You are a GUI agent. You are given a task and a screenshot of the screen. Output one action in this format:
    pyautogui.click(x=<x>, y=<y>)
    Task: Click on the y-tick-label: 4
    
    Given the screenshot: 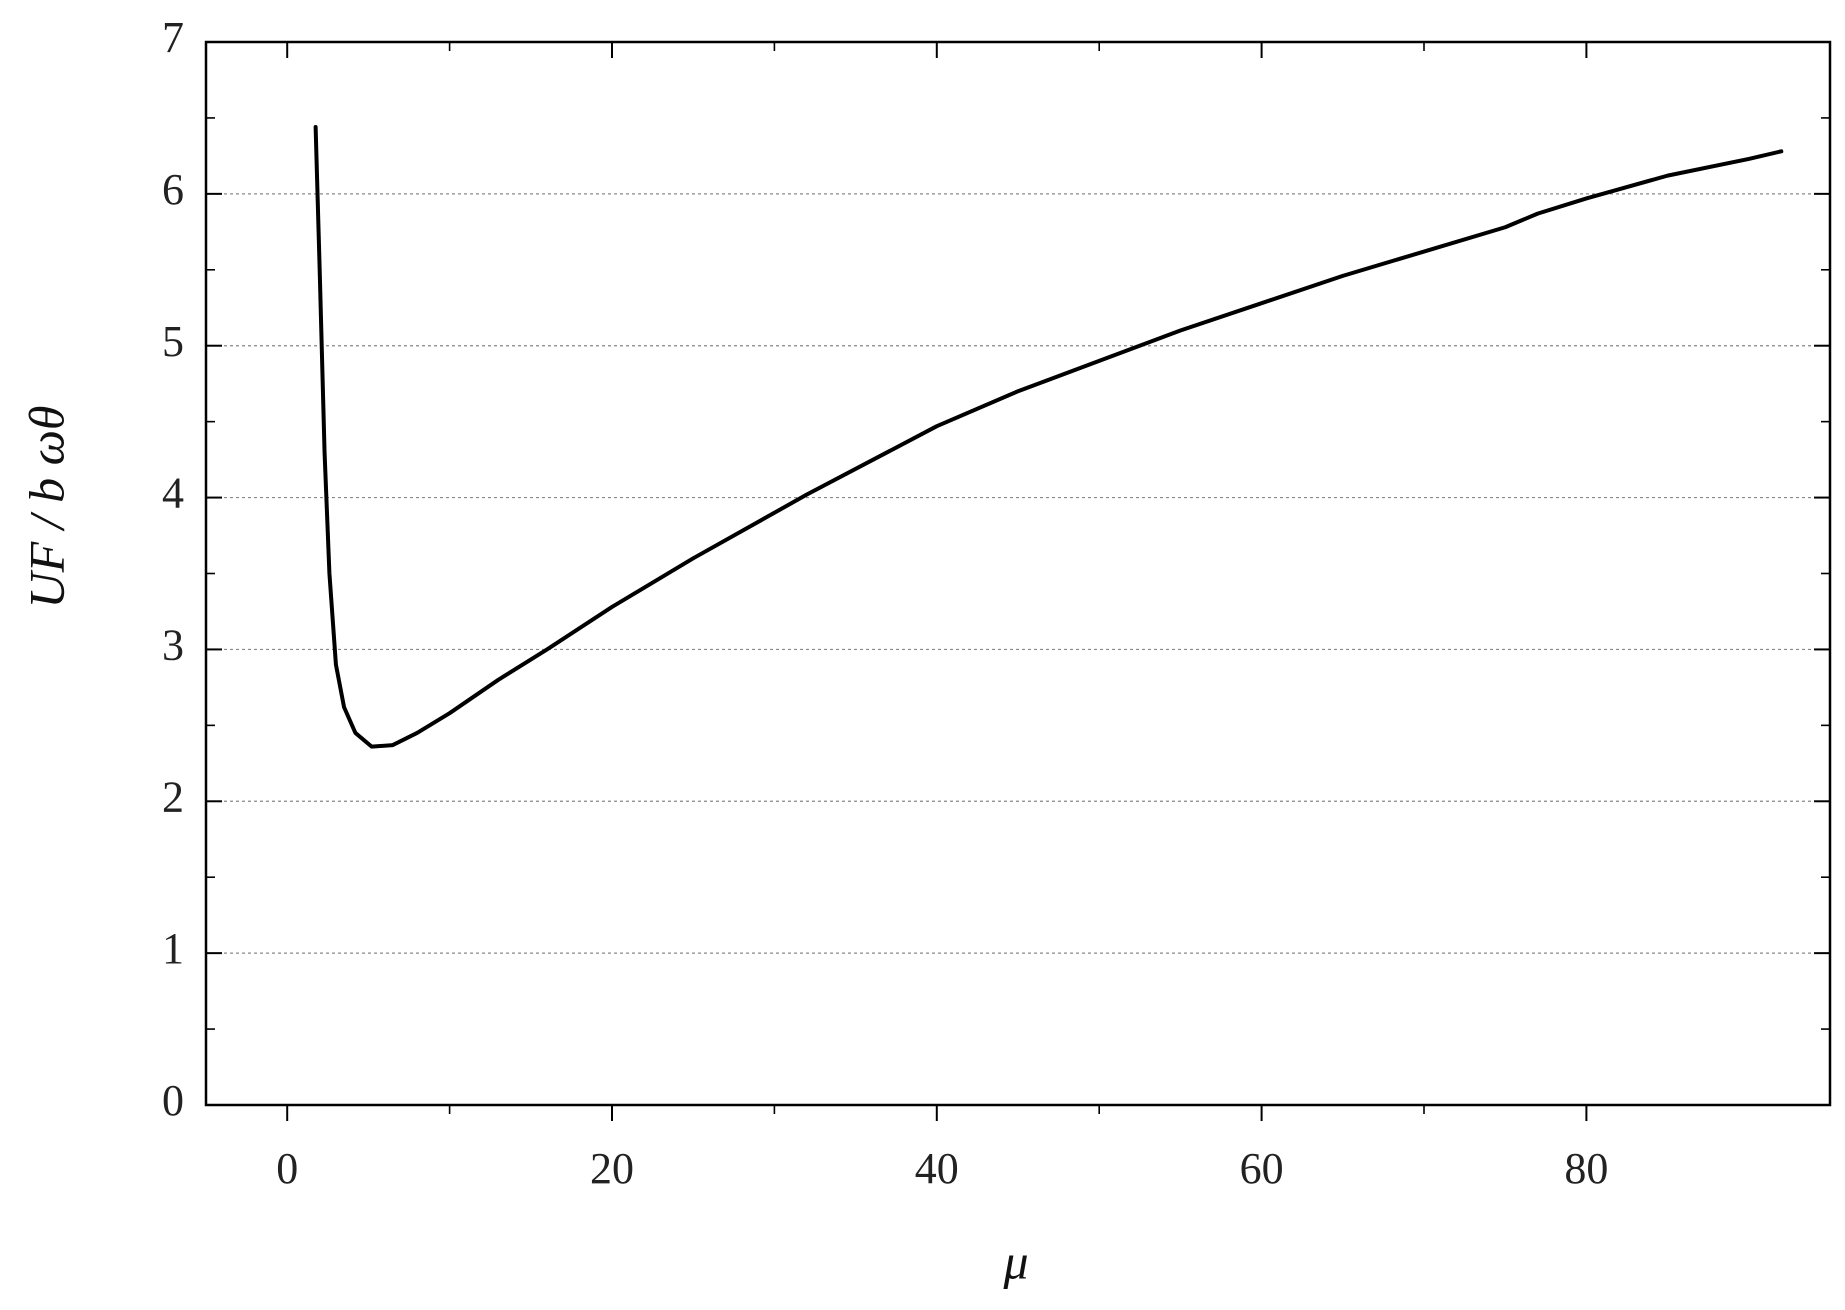 What is the action you would take?
    pyautogui.click(x=173, y=493)
    